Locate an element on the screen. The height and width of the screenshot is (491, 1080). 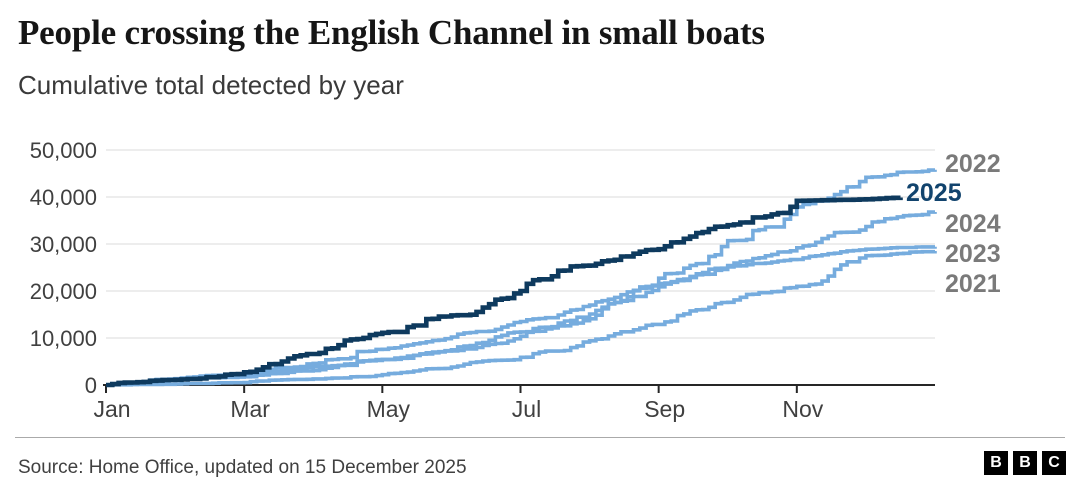
series-label-2023: 2023 is located at coordinates (973, 254).